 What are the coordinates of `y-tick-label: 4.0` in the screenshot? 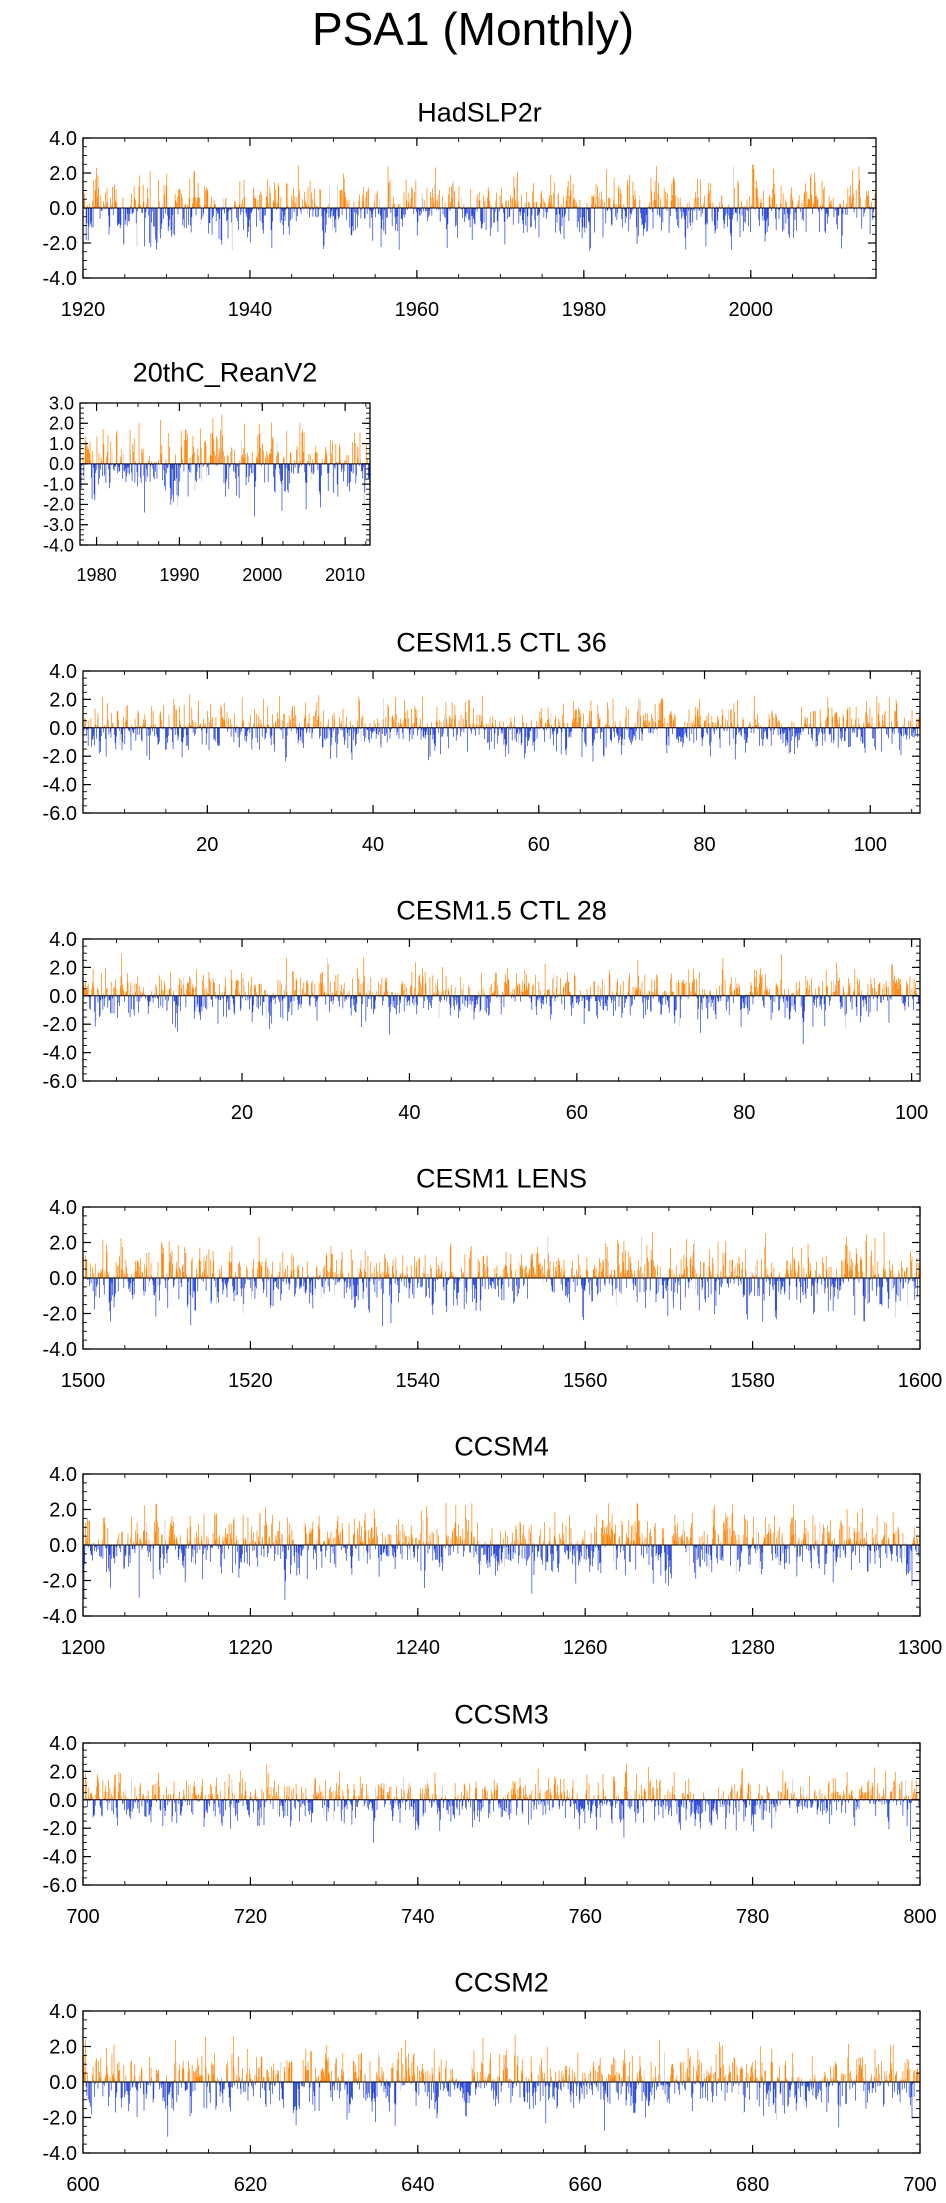 It's located at (63, 139).